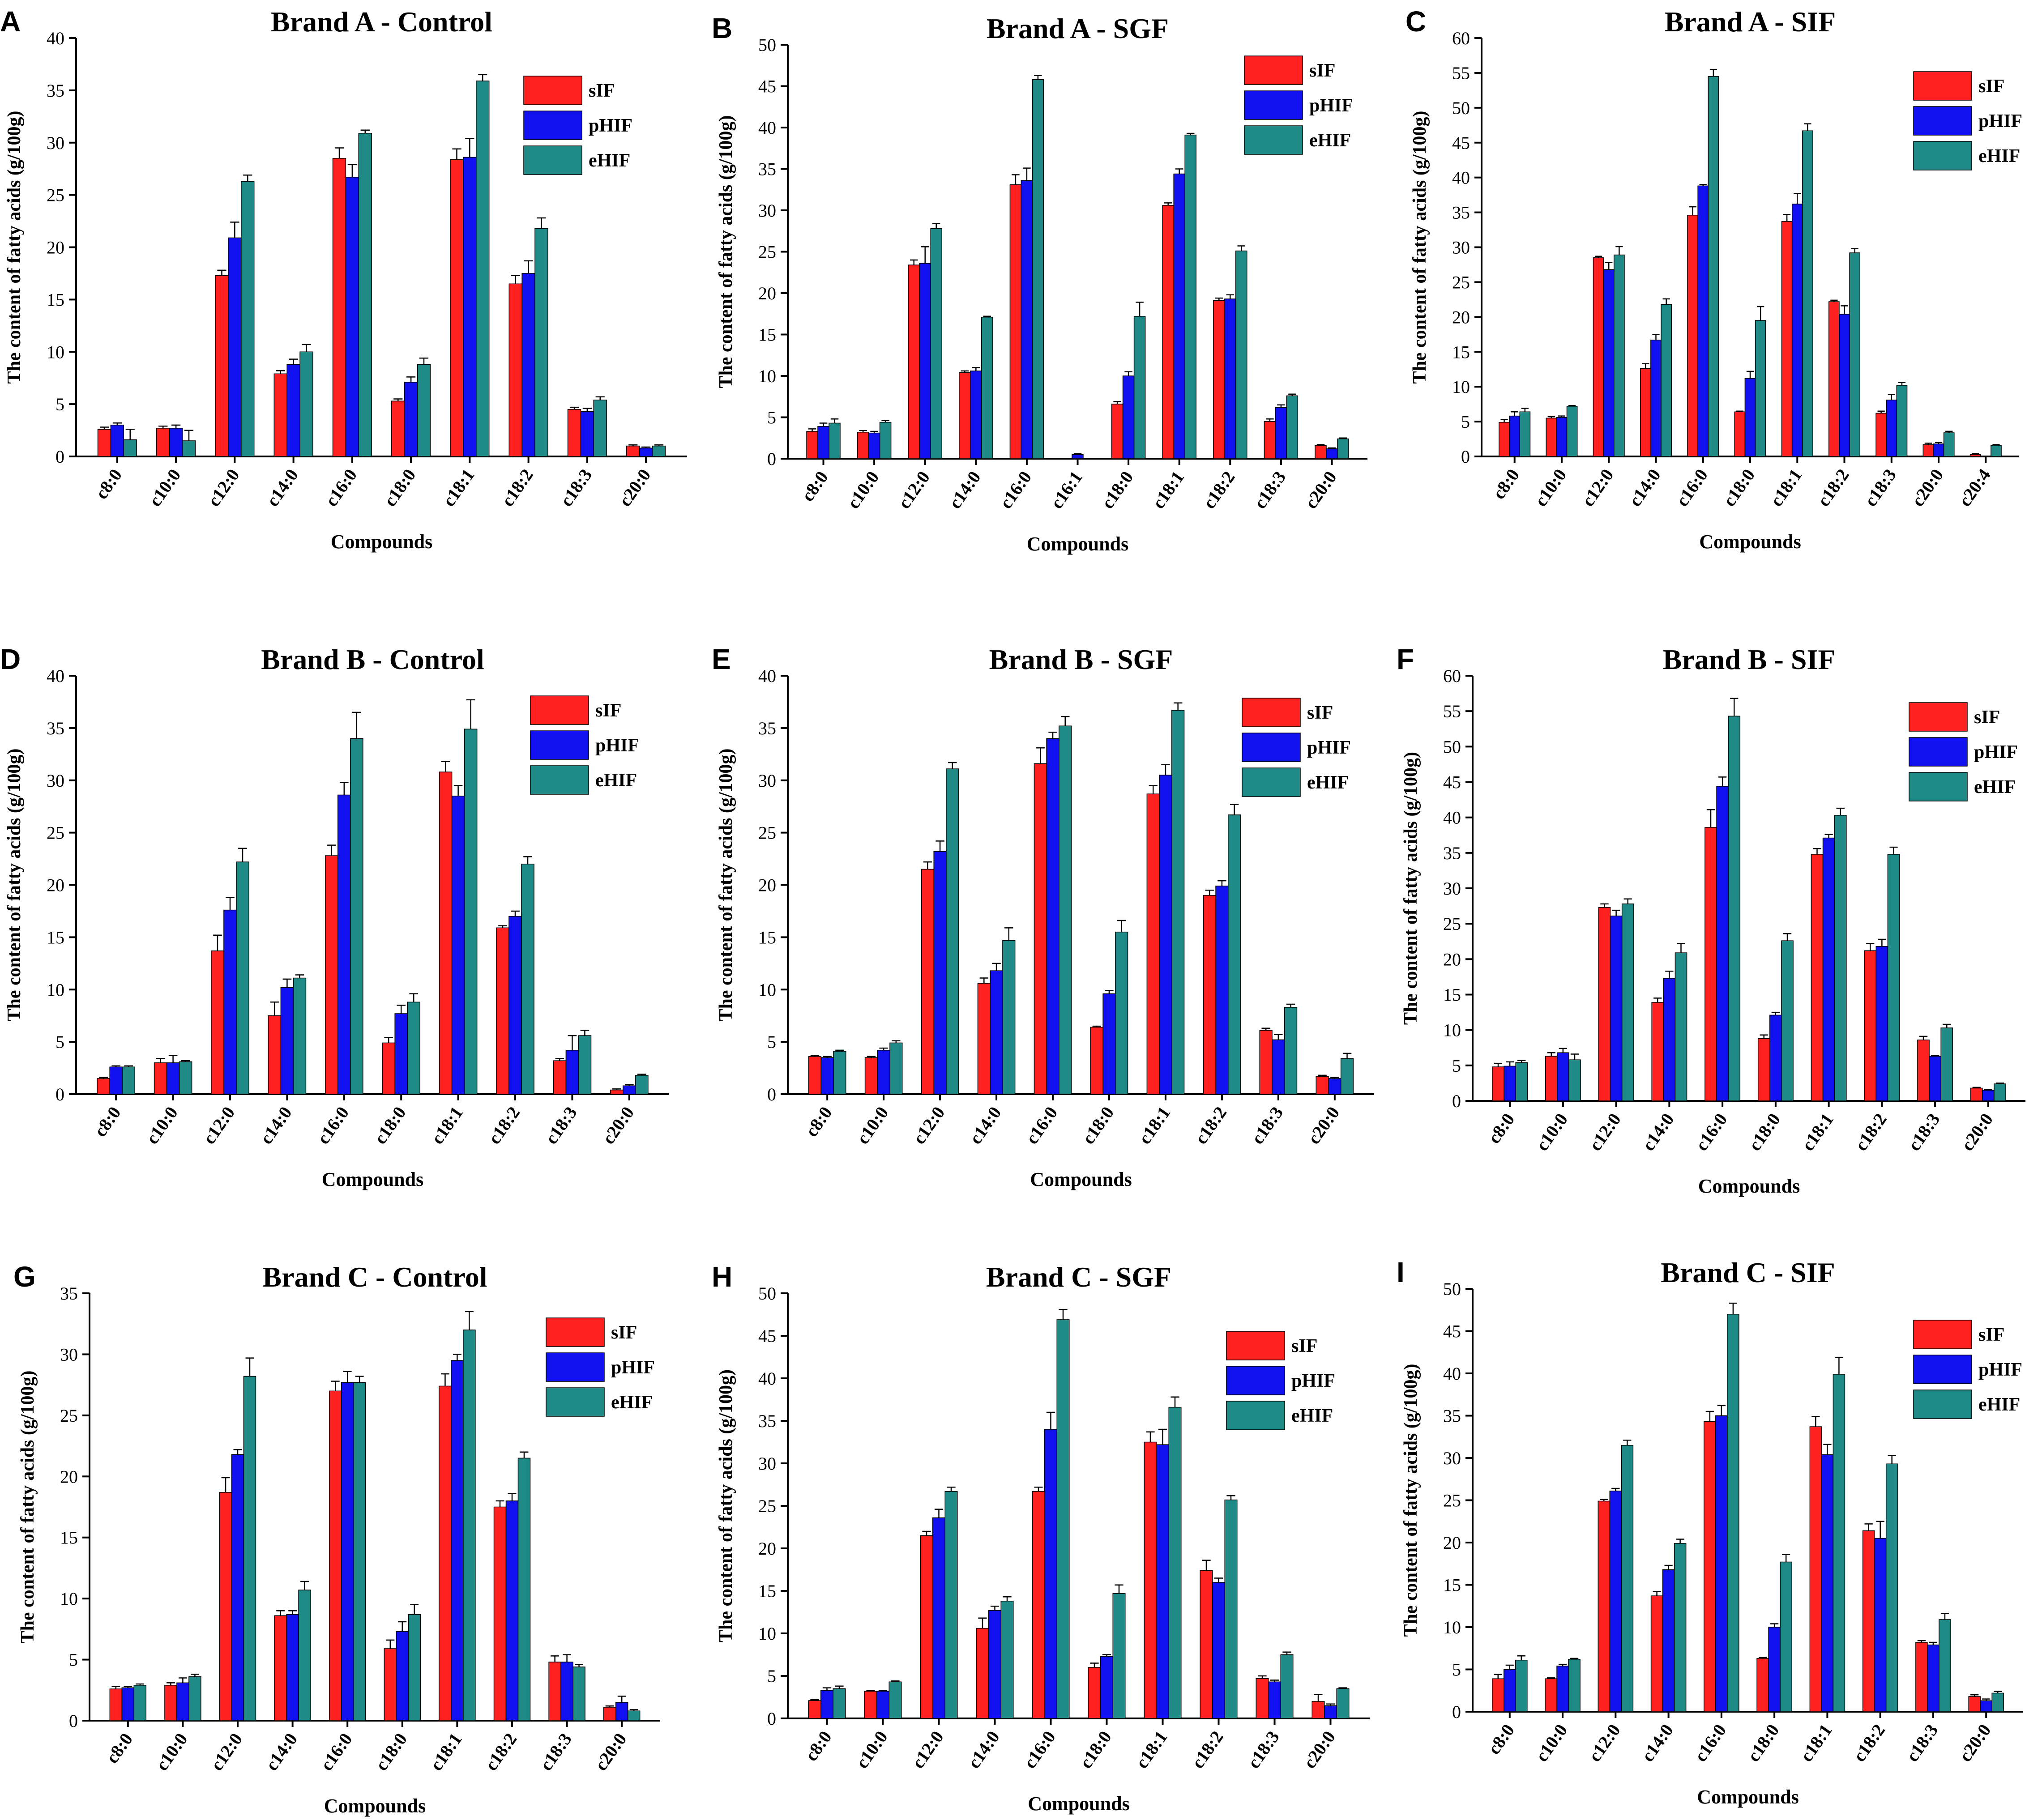 Image resolution: width=2042 pixels, height=1820 pixels. I want to click on chart-title: Brand A - SGF, so click(1078, 28).